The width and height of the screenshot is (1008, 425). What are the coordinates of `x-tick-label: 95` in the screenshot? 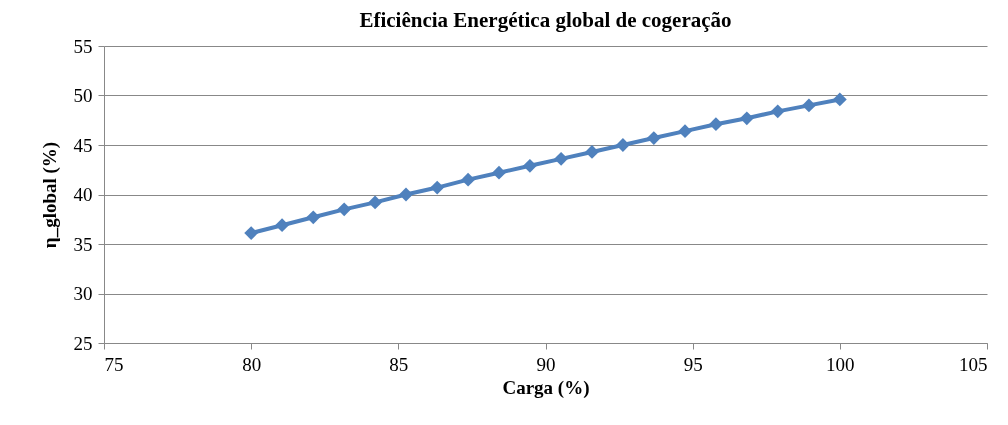 It's located at (693, 364).